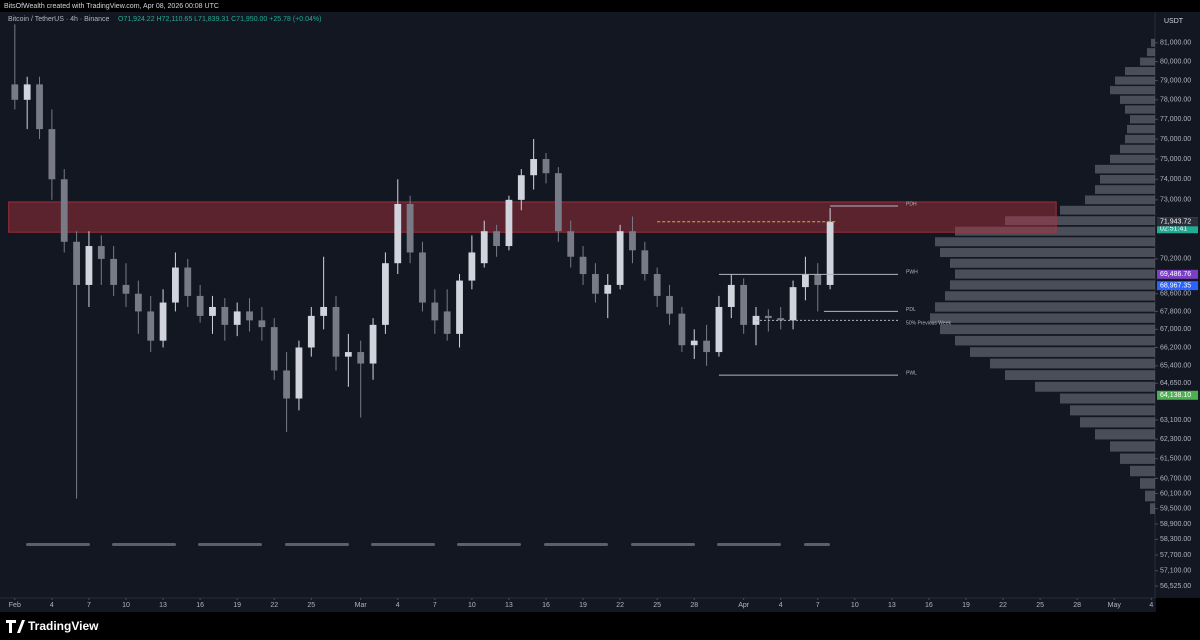 The image size is (1200, 640). What do you see at coordinates (15, 626) in the screenshot?
I see `logo-mark` at bounding box center [15, 626].